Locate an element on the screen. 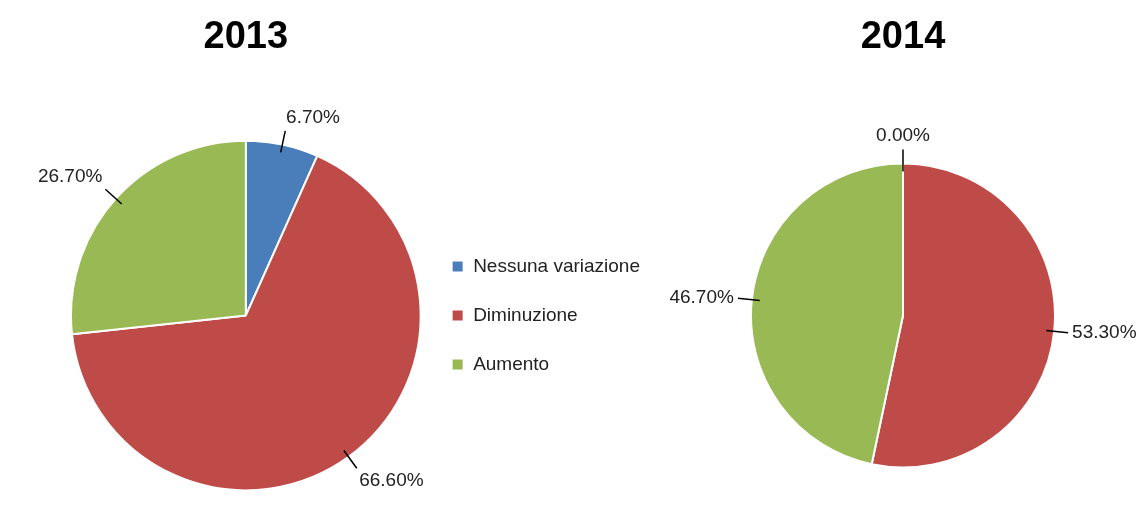 The image size is (1146, 531). data-label: 6.70% is located at coordinates (313, 116).